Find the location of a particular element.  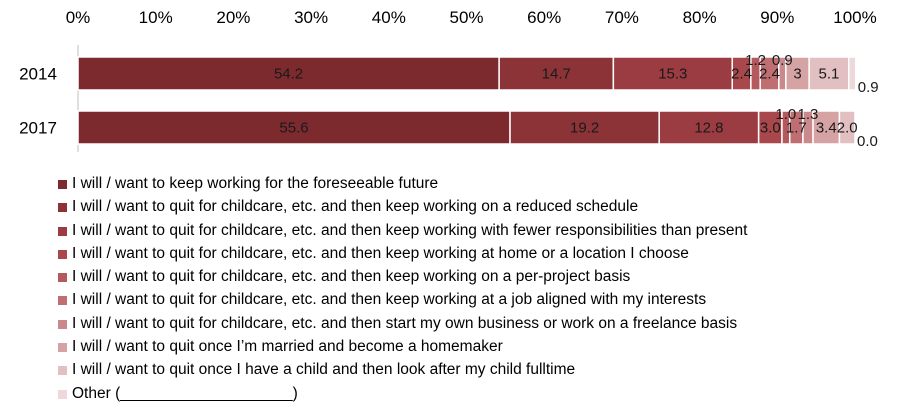

x-tick-label: 100% is located at coordinates (854, 17).